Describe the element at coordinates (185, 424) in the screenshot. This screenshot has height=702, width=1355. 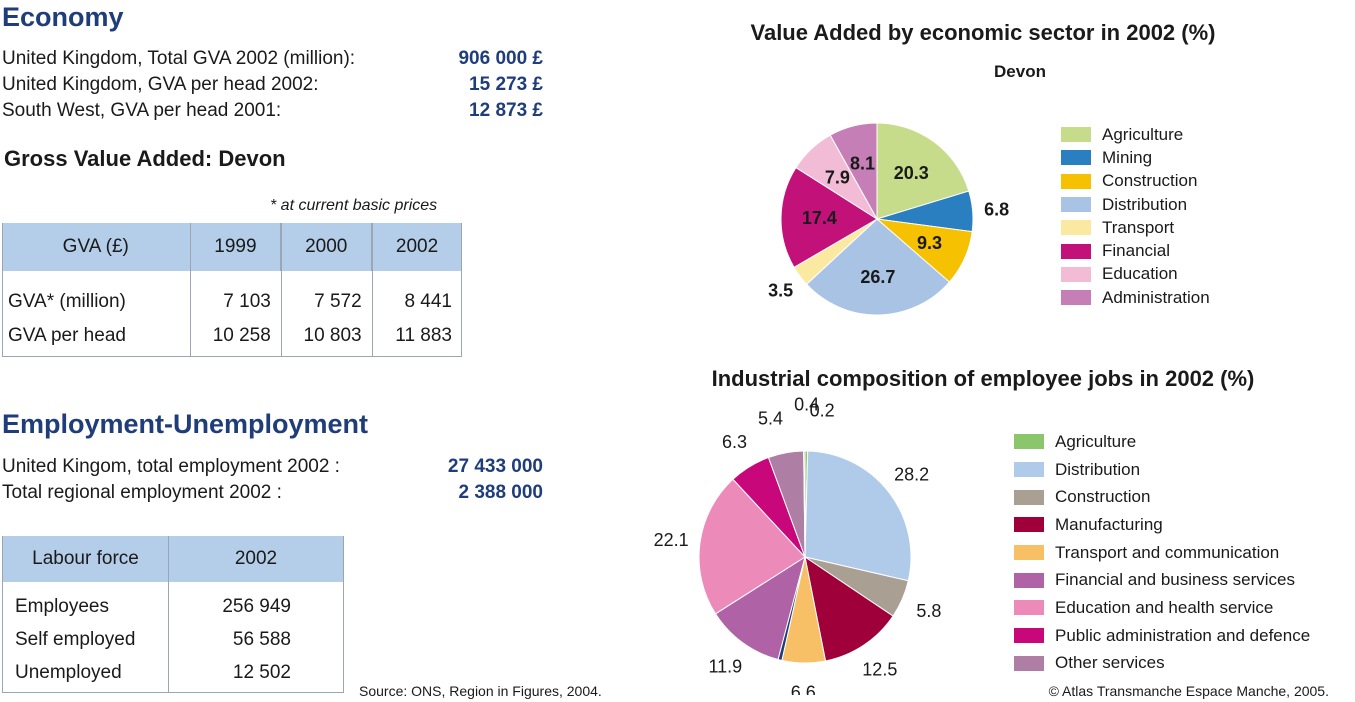
I see `employment-heading: Employment-Unemployment` at that location.